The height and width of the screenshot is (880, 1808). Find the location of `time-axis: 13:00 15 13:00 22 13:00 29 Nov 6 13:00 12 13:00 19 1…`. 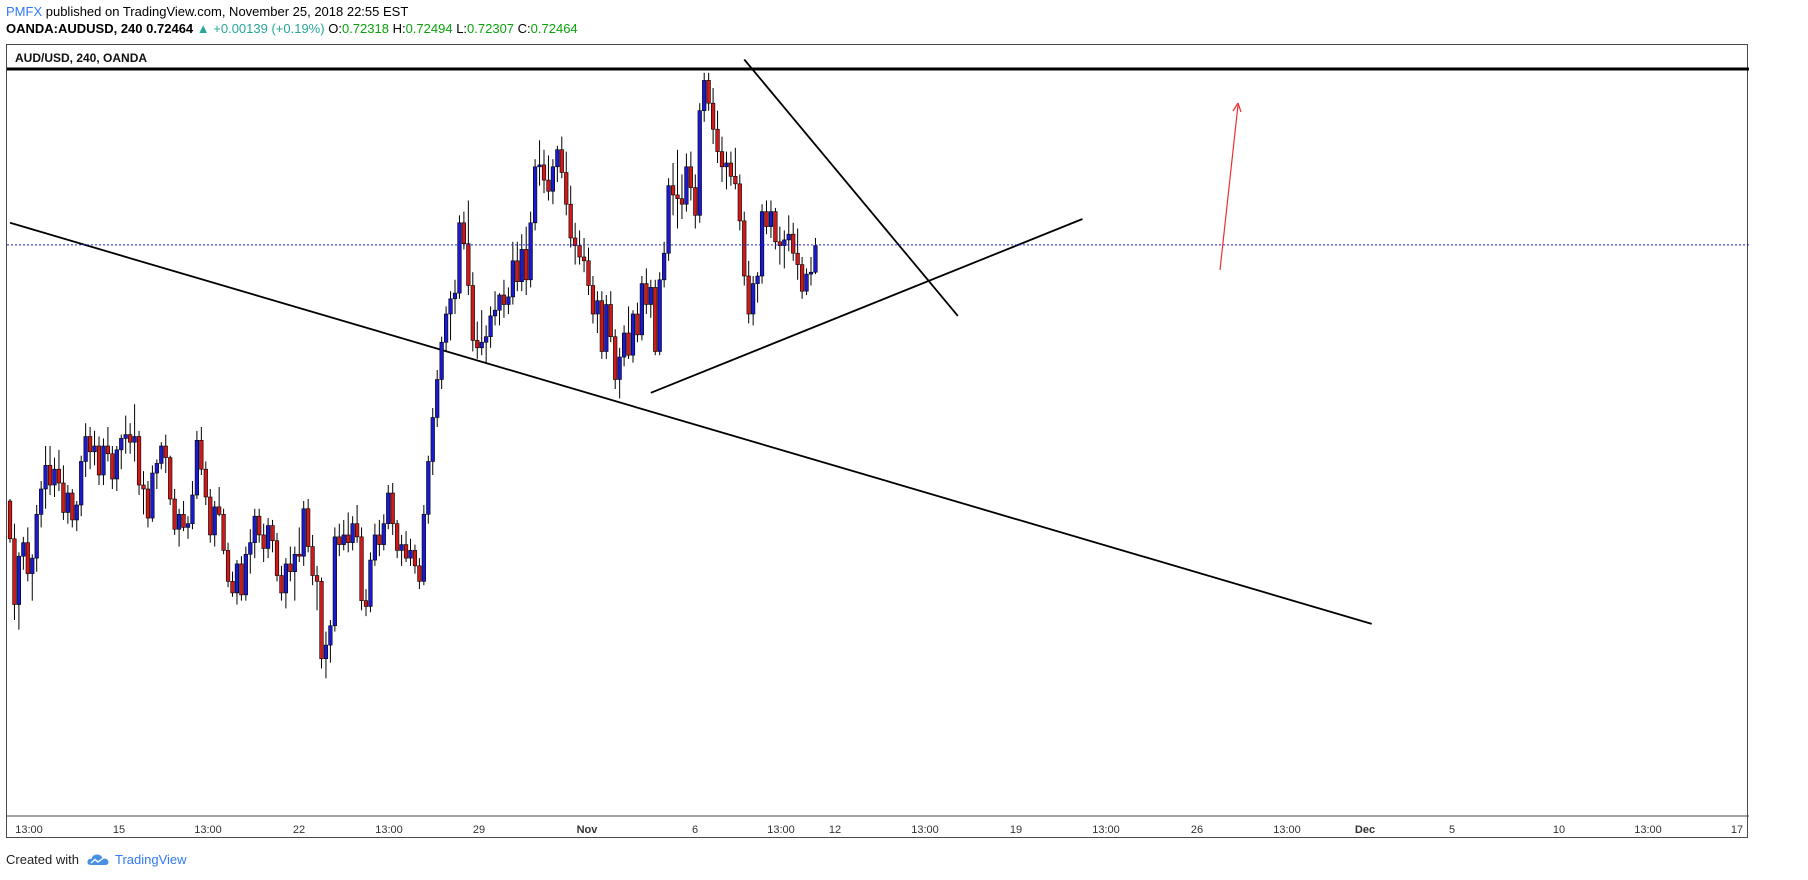

time-axis: 13:00 15 13:00 22 13:00 29 Nov 6 13:00 12 13:00 19 1… is located at coordinates (879, 830).